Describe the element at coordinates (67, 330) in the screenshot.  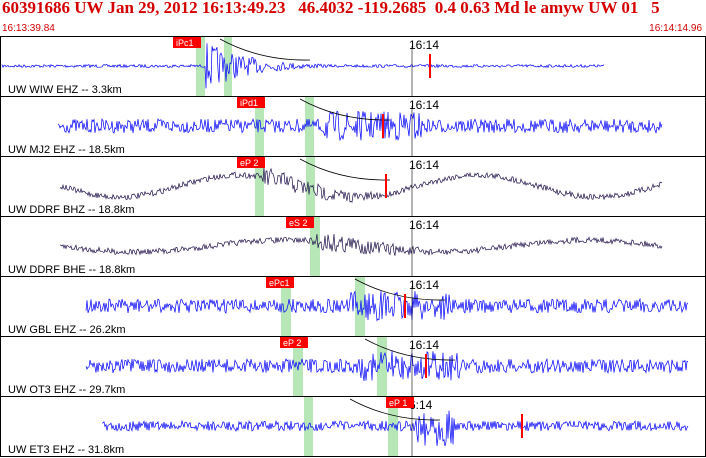
I see `station-label: UW GBL EHZ -- 26.2km` at that location.